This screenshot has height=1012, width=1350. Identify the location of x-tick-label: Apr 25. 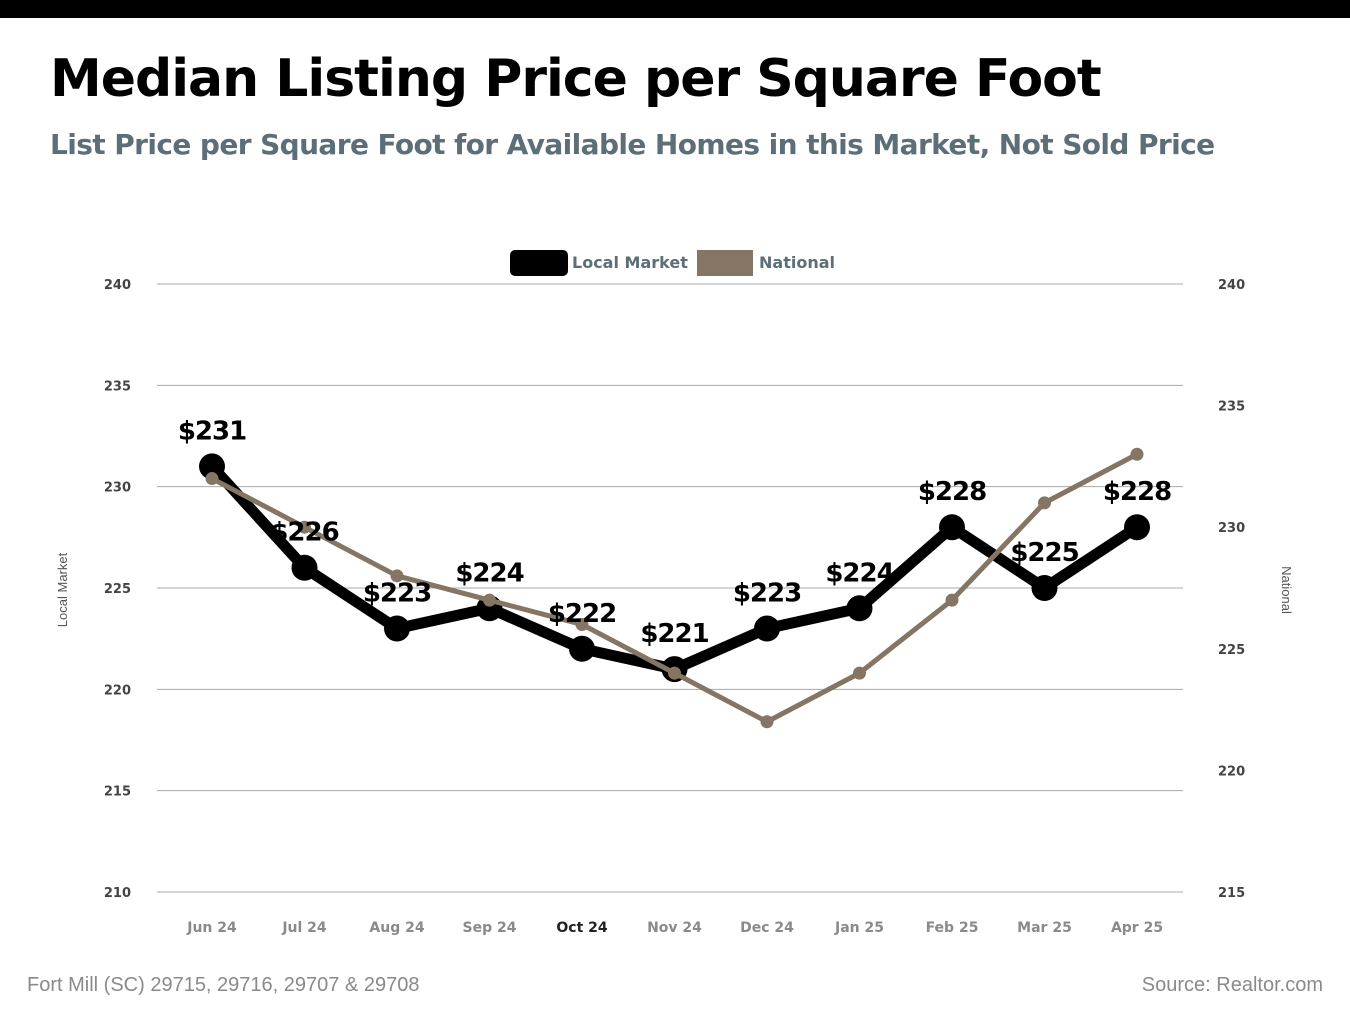
(1137, 928).